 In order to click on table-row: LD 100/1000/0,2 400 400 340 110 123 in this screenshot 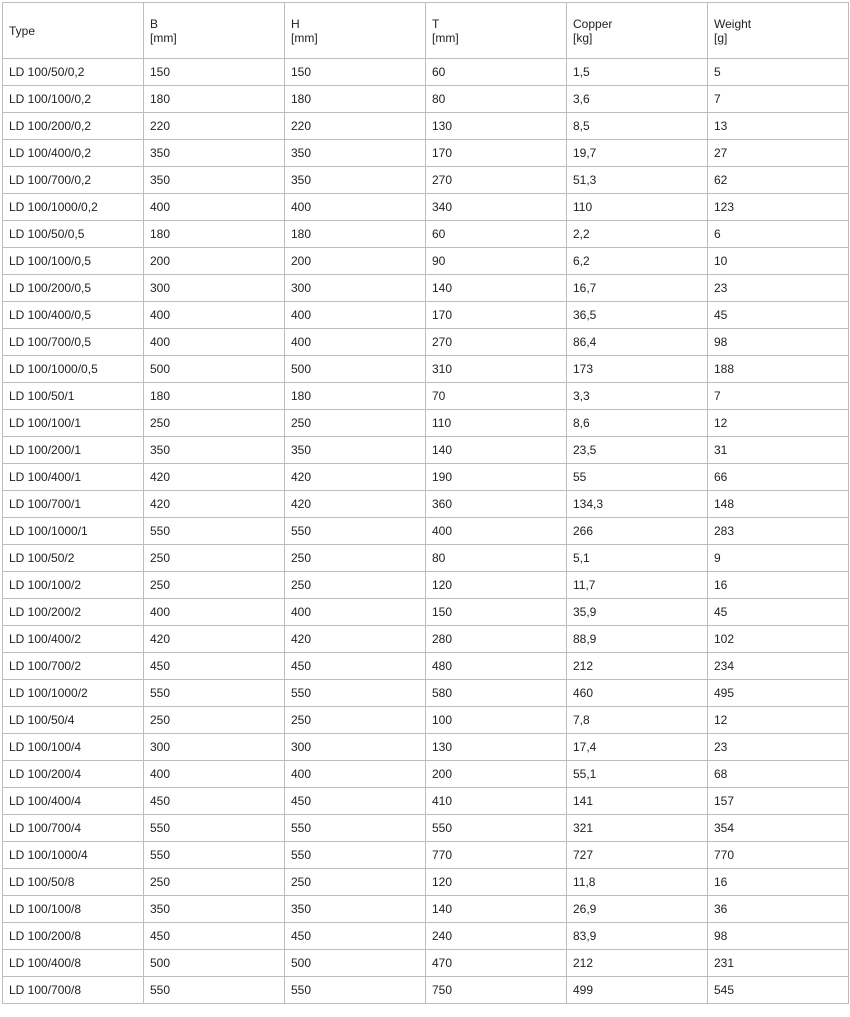, I will do `click(425, 207)`.